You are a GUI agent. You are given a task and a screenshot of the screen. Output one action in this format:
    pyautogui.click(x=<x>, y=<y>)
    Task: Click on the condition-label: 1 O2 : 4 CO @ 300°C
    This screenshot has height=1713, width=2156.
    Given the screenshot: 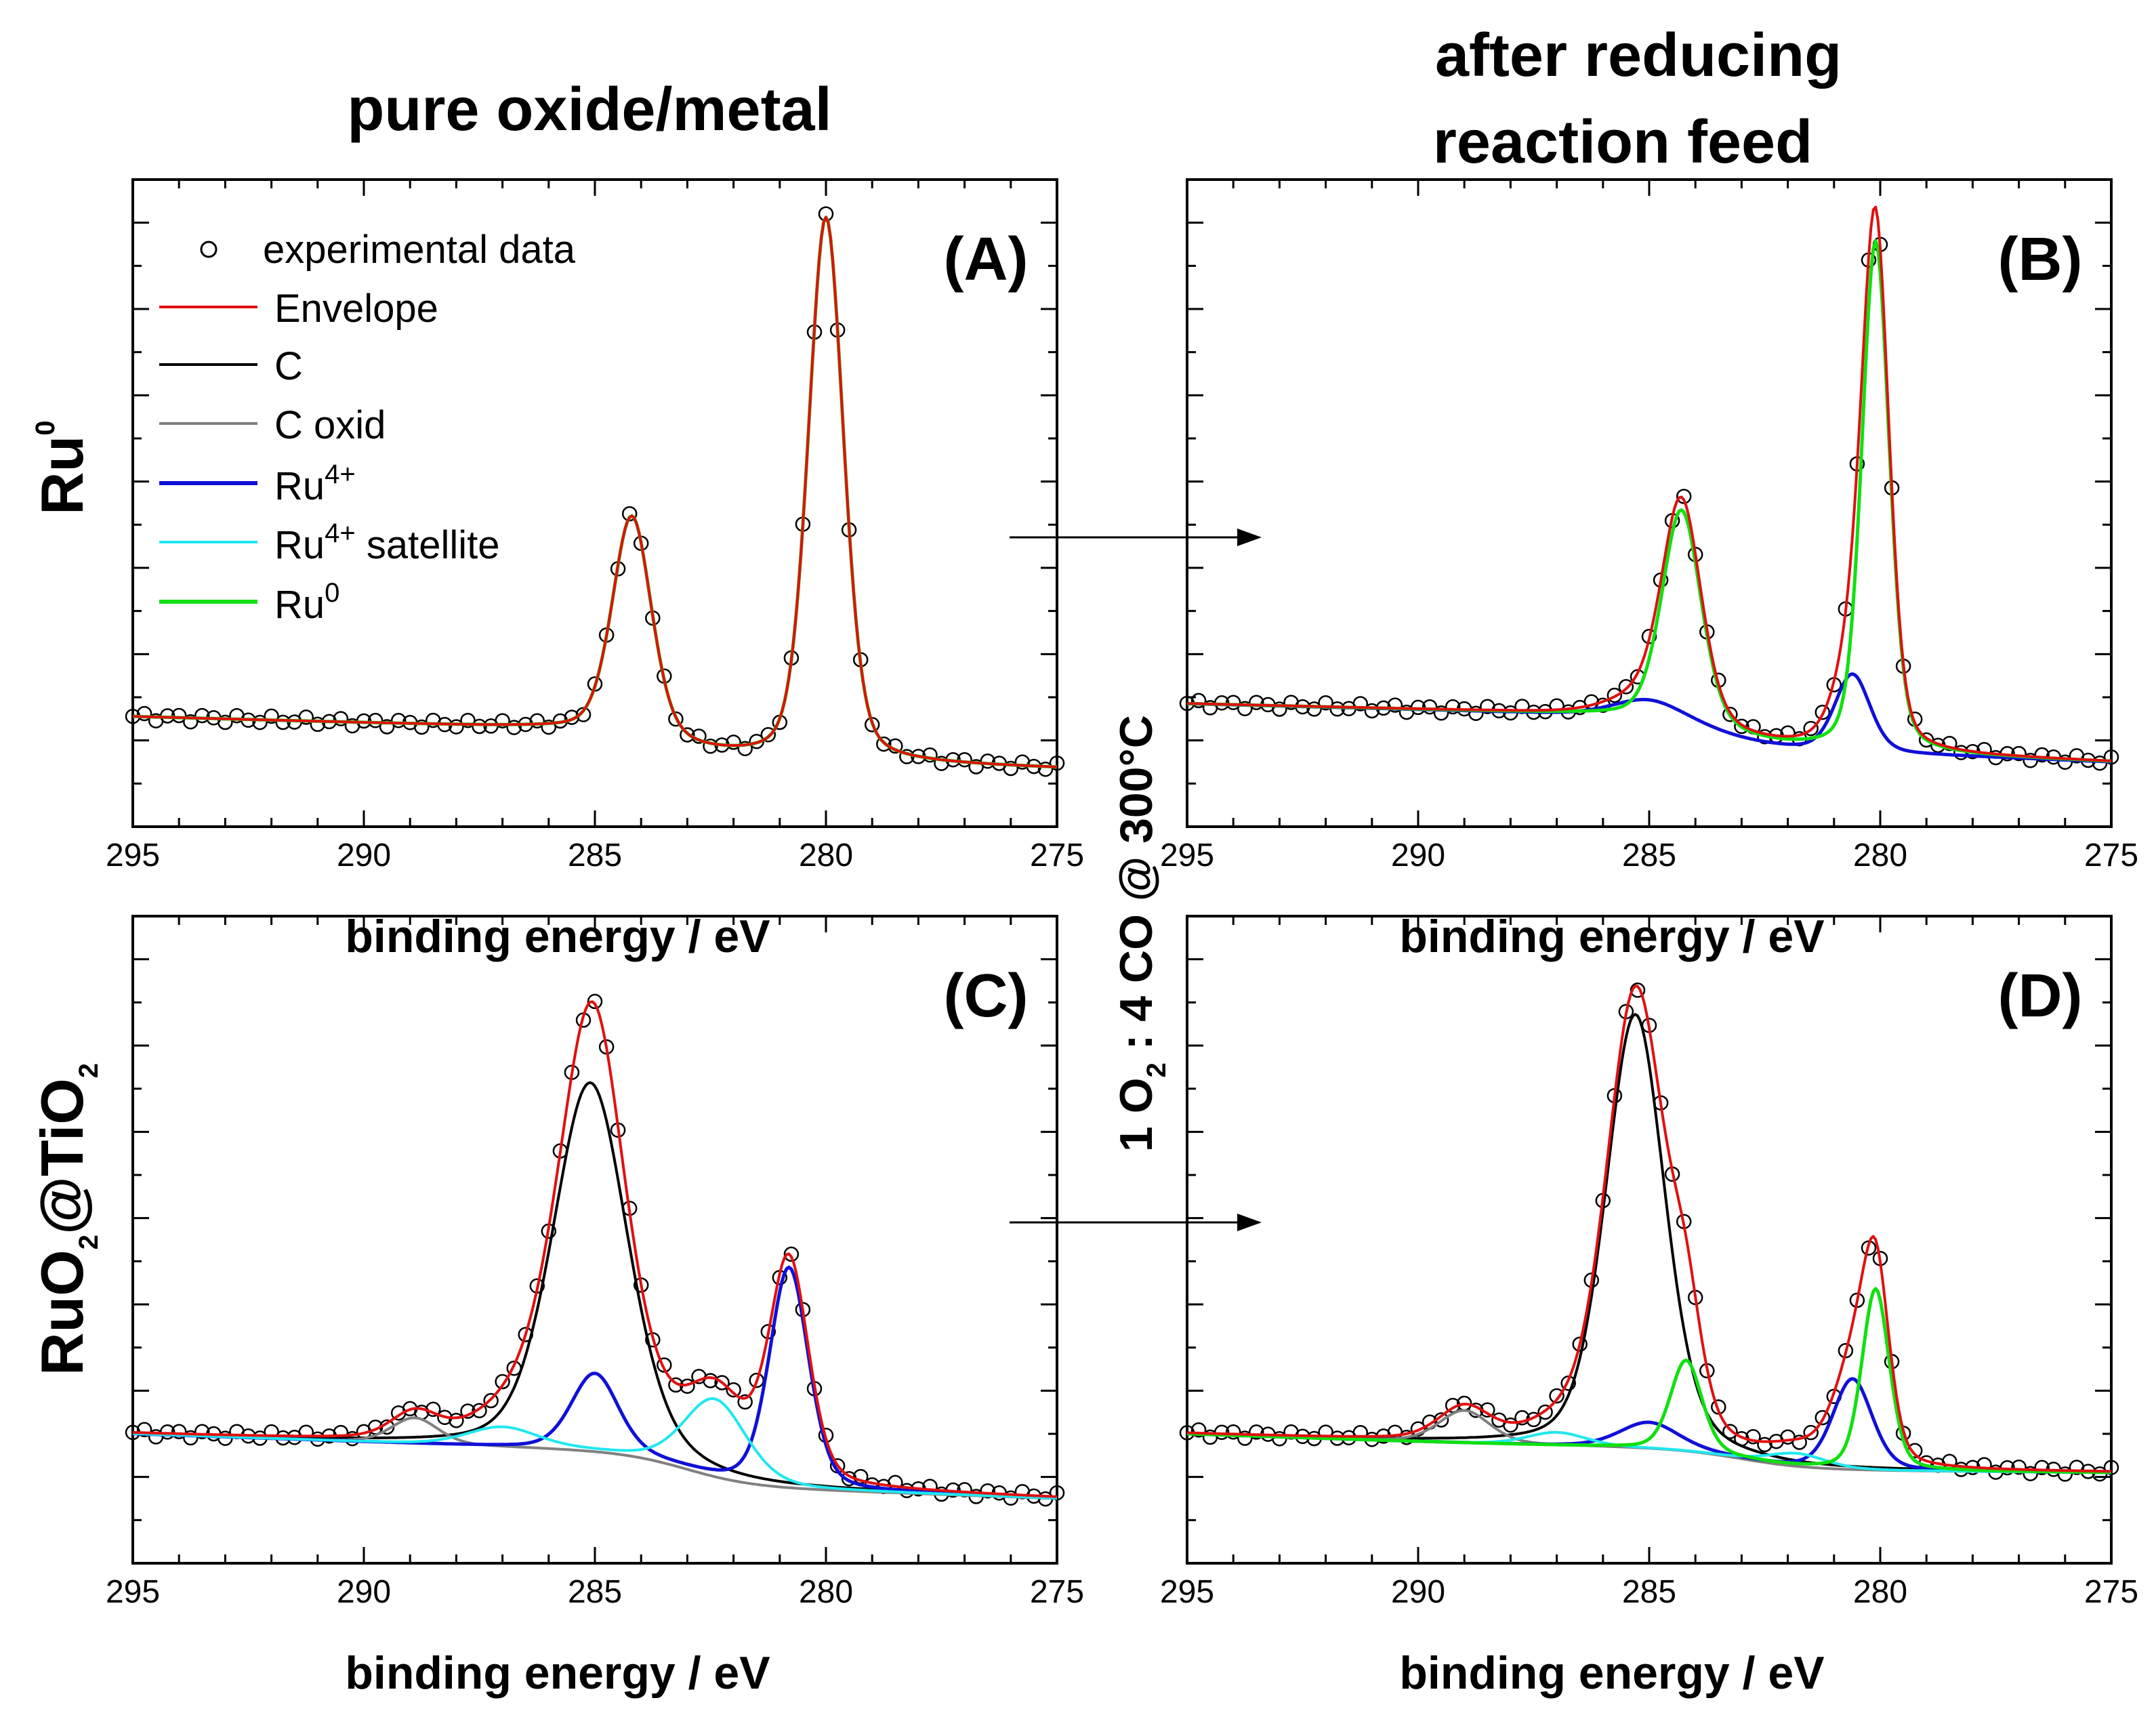 What is the action you would take?
    pyautogui.click(x=1141, y=933)
    